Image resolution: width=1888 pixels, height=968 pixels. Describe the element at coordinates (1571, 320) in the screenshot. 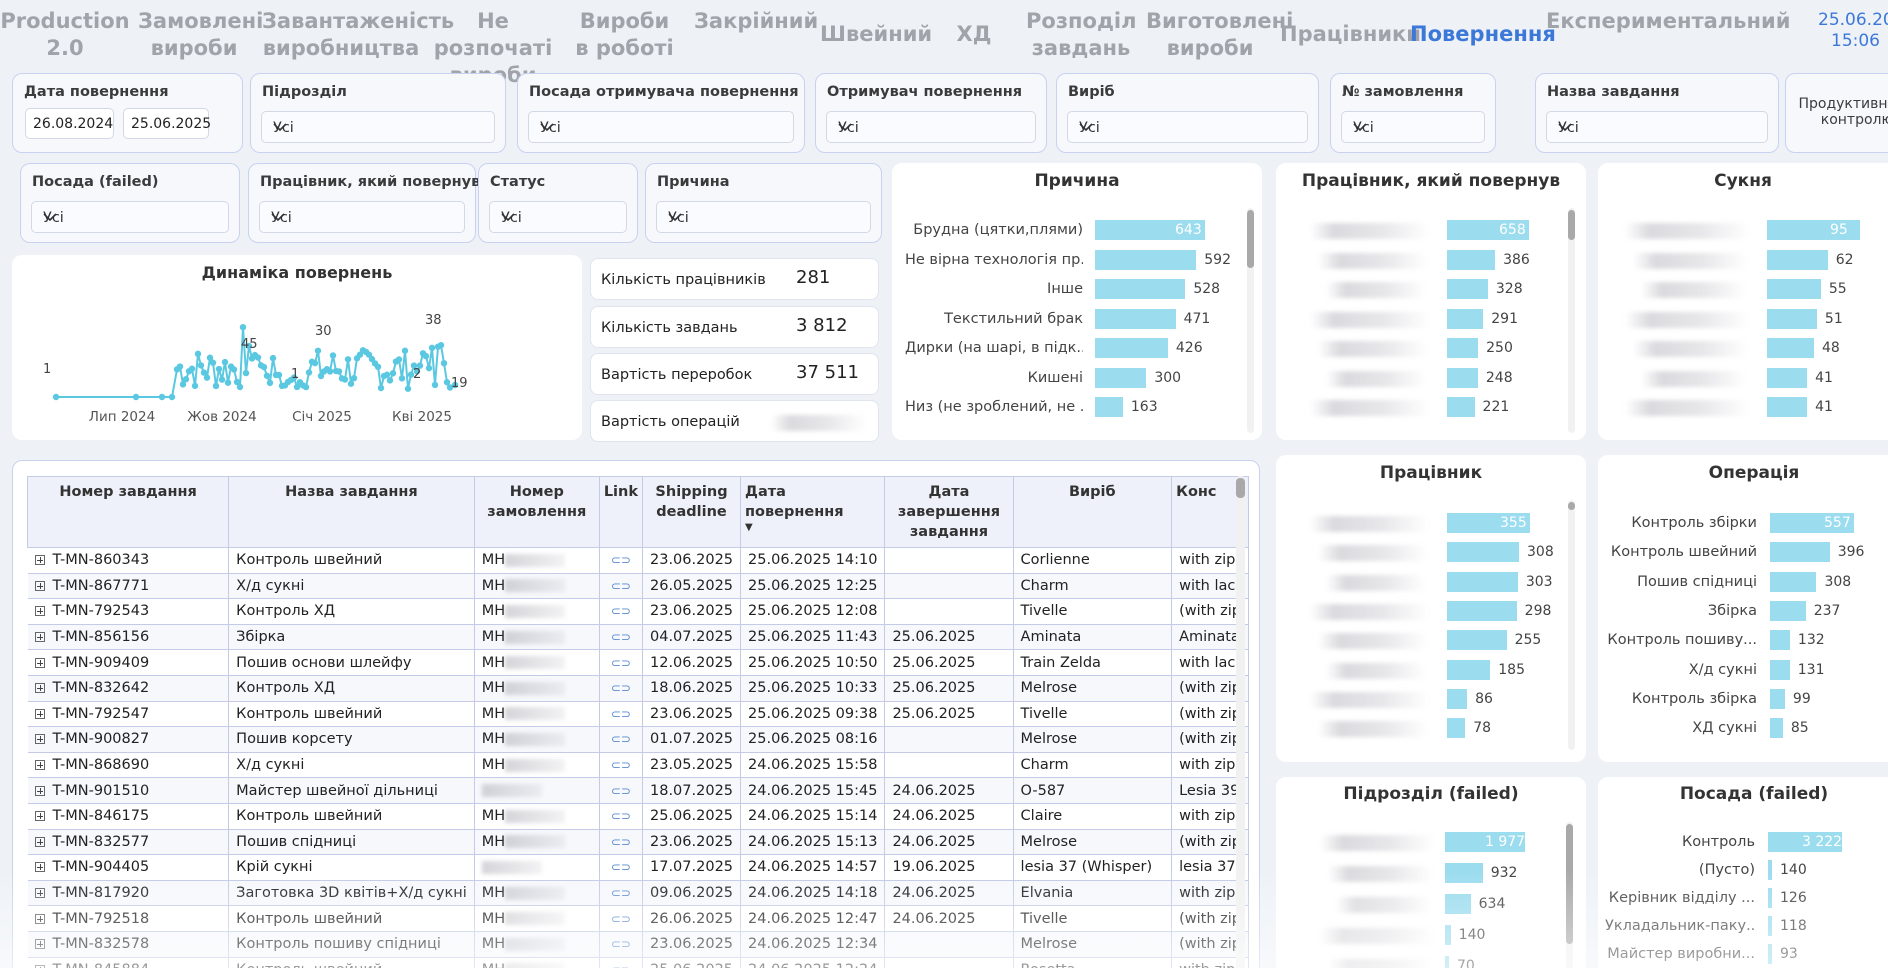

I see `returner-scrollbar` at that location.